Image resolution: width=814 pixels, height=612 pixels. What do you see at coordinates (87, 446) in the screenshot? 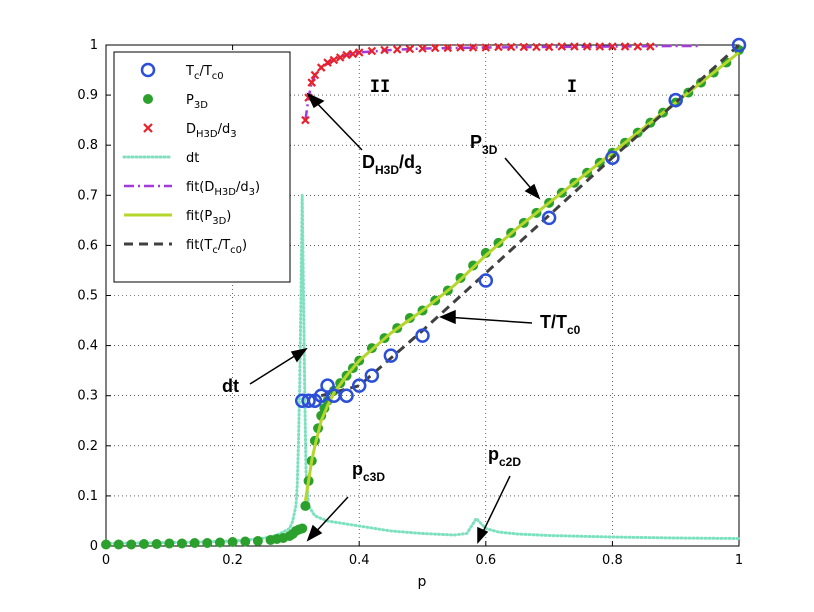
I see `y-tick-label: 0.2` at bounding box center [87, 446].